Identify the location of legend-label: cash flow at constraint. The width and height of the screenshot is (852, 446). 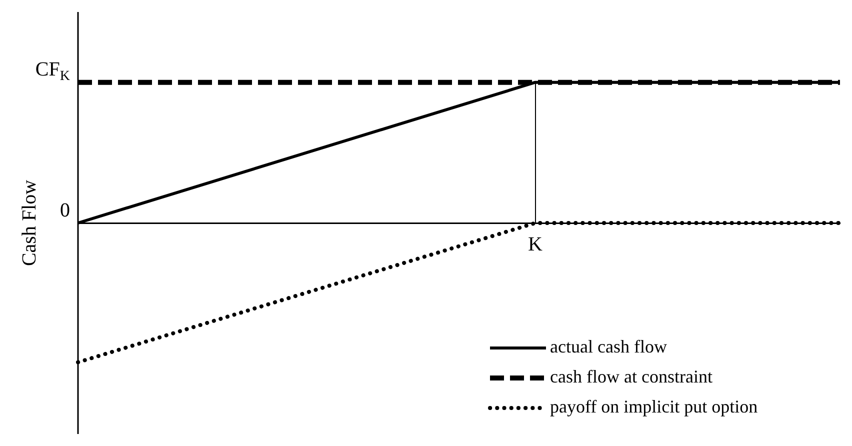
(631, 376).